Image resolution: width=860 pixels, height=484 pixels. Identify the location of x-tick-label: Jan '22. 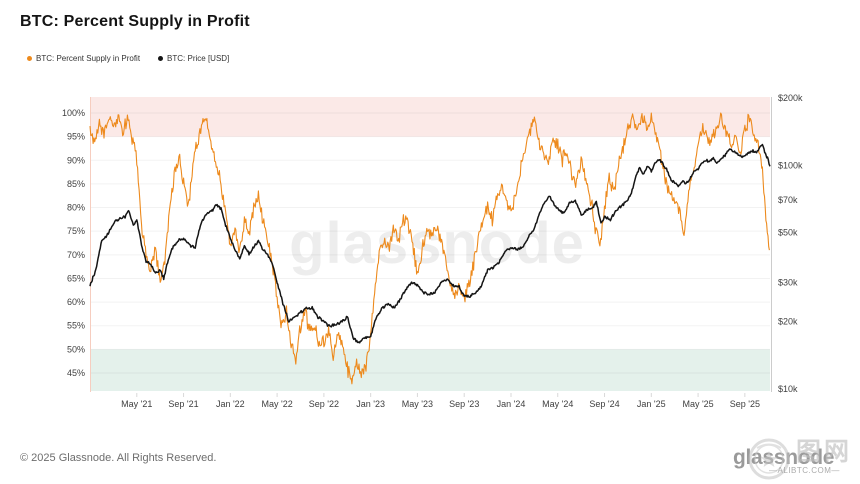
(230, 404).